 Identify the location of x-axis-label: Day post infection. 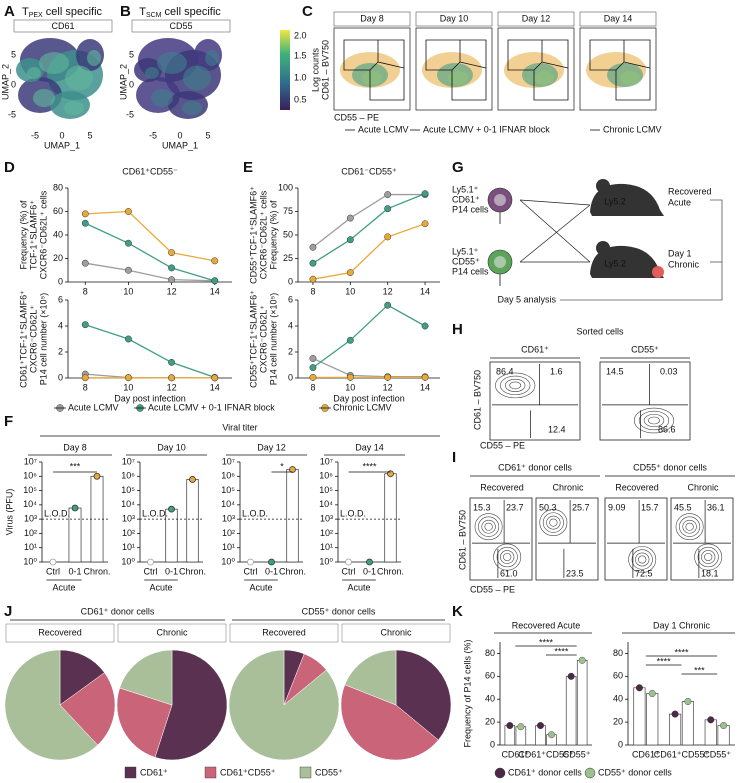
(369, 398).